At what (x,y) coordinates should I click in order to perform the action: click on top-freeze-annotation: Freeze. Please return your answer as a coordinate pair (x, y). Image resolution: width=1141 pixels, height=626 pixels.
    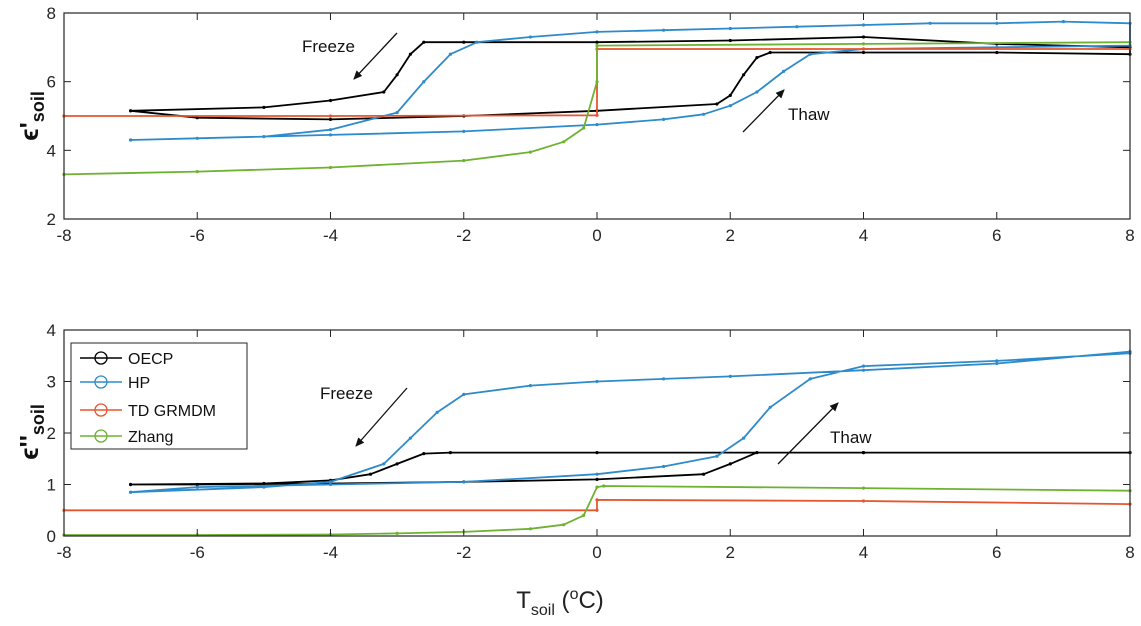
    Looking at the image, I should click on (350, 56).